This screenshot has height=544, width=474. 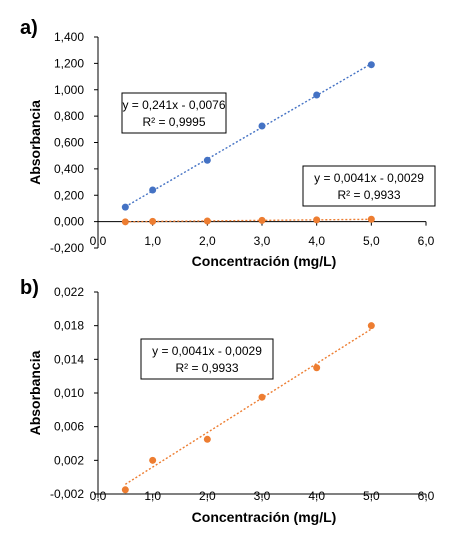 I want to click on panel-label: a), so click(x=29, y=28).